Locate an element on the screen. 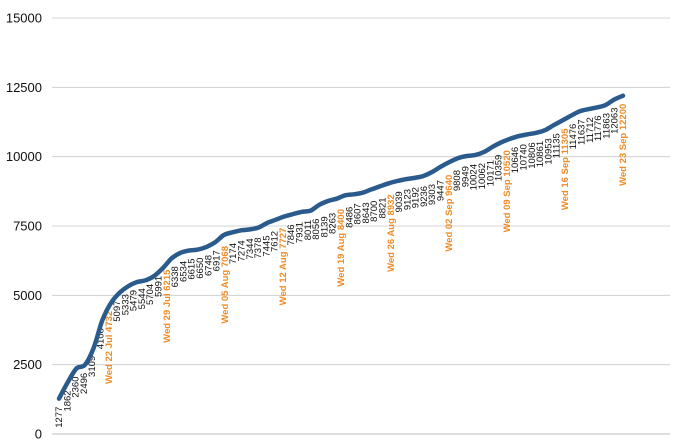 Image resolution: width=690 pixels, height=448 pixels. data-label: 8056 is located at coordinates (316, 229).